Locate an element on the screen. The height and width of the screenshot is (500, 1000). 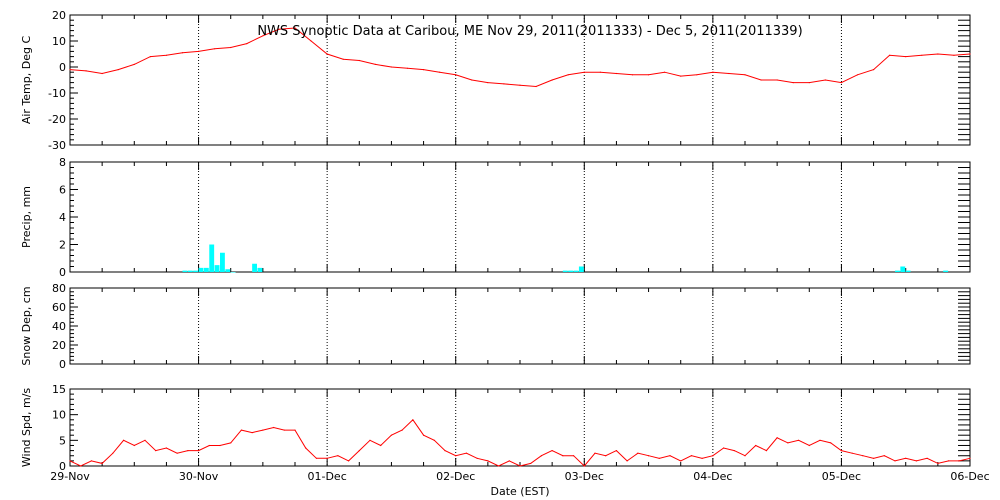
y-tick-label: 10 is located at coordinates (59, 415).